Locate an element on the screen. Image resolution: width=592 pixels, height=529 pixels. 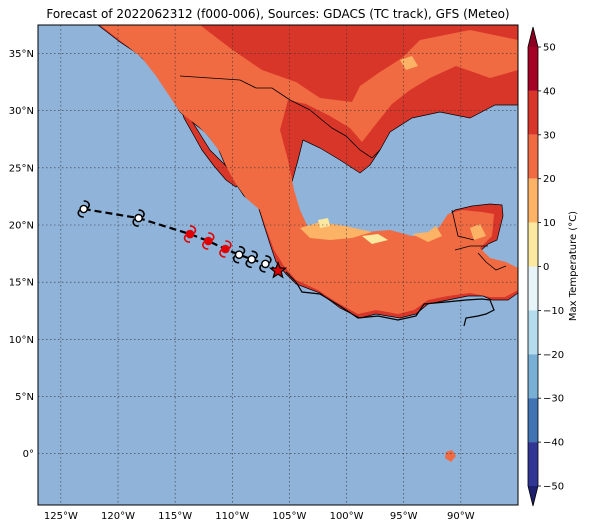
lat-tick-label: 20°N is located at coordinates (21, 226).